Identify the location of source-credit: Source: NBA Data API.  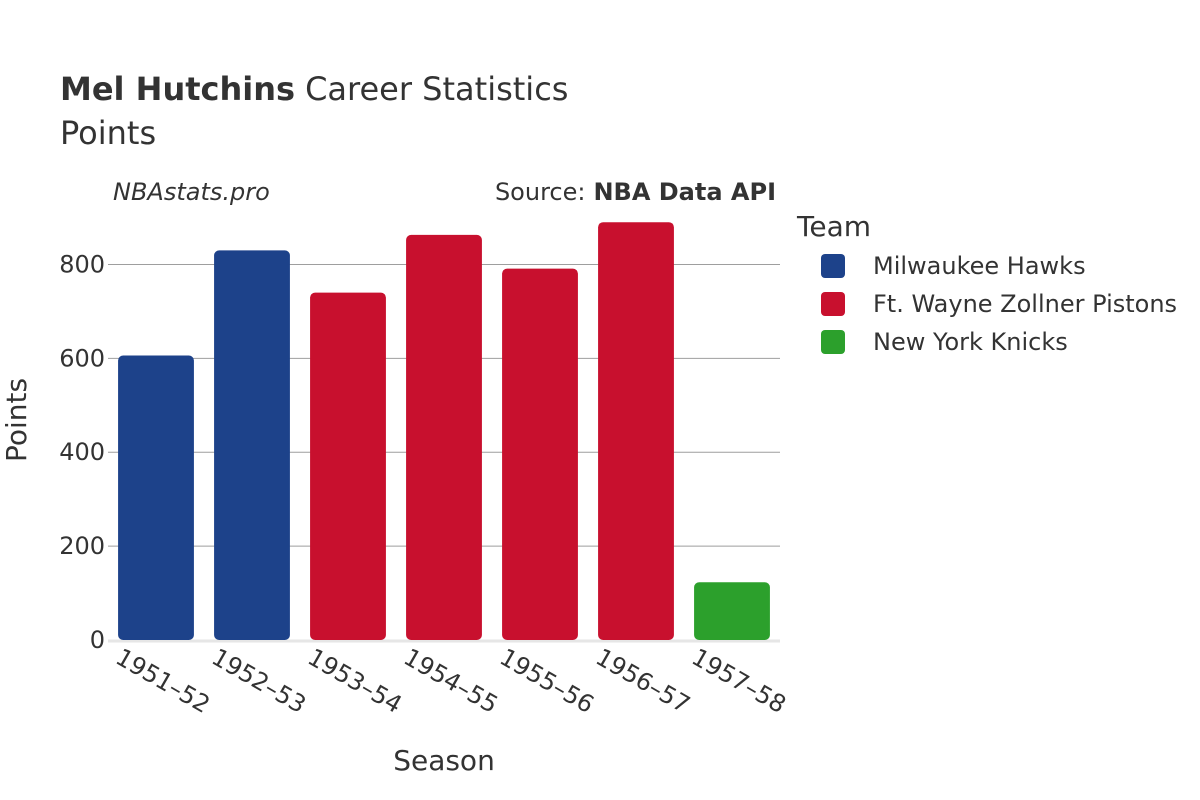
(635, 192).